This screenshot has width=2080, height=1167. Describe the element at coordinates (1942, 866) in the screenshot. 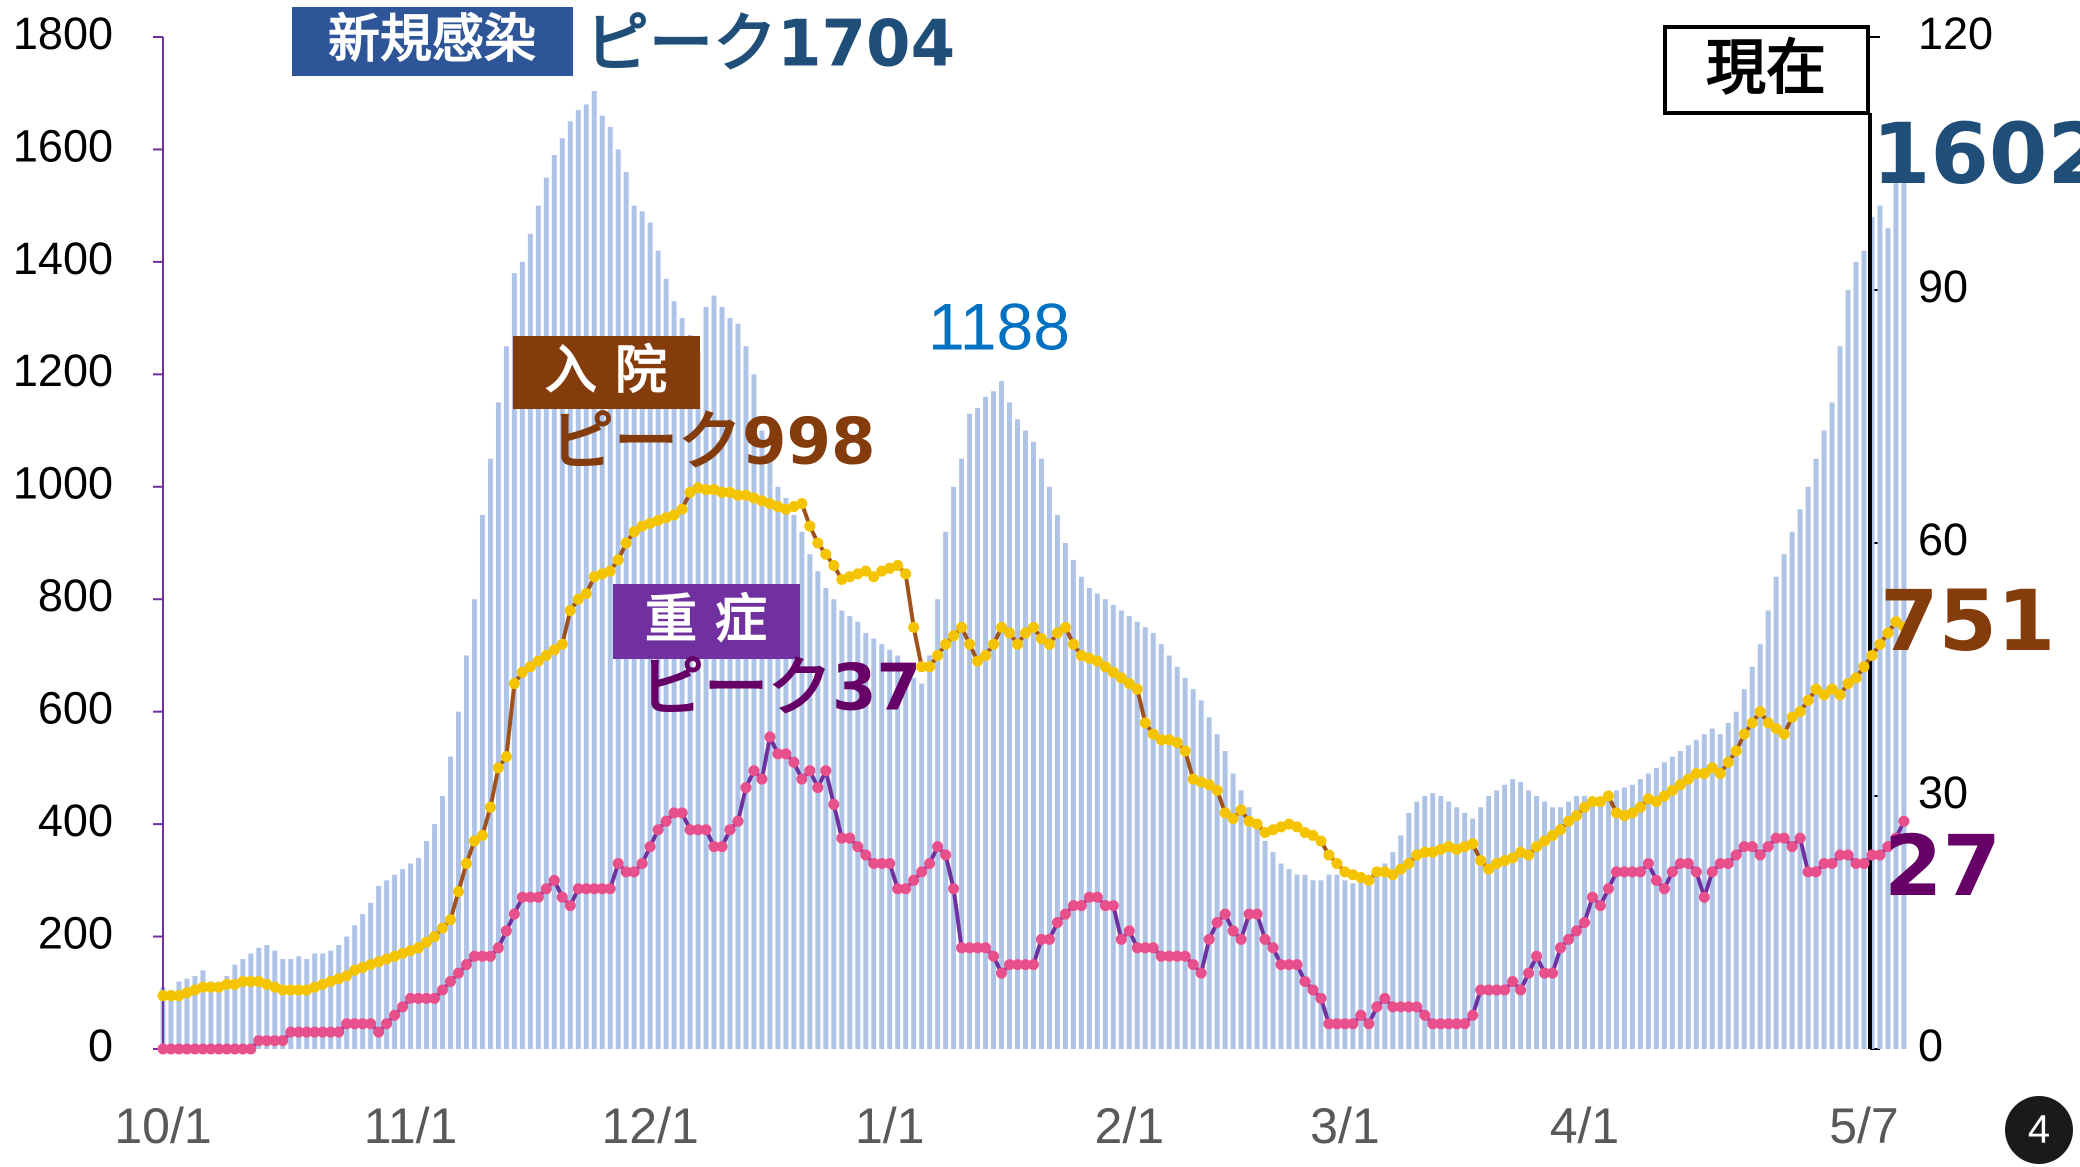

I see `now-severe: 27` at that location.